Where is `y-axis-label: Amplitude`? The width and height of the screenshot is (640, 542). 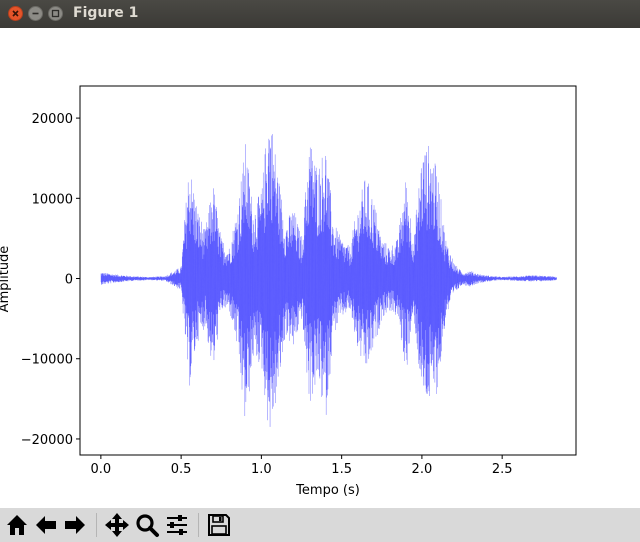 y-axis-label: Amplitude is located at coordinates (6, 279).